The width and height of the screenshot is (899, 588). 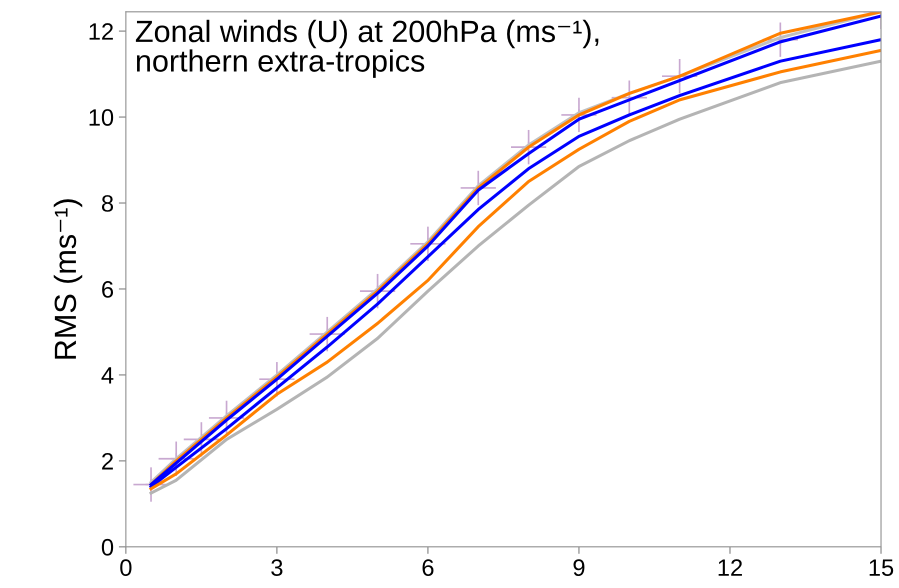 I want to click on x-tick-label: 9, so click(x=579, y=567).